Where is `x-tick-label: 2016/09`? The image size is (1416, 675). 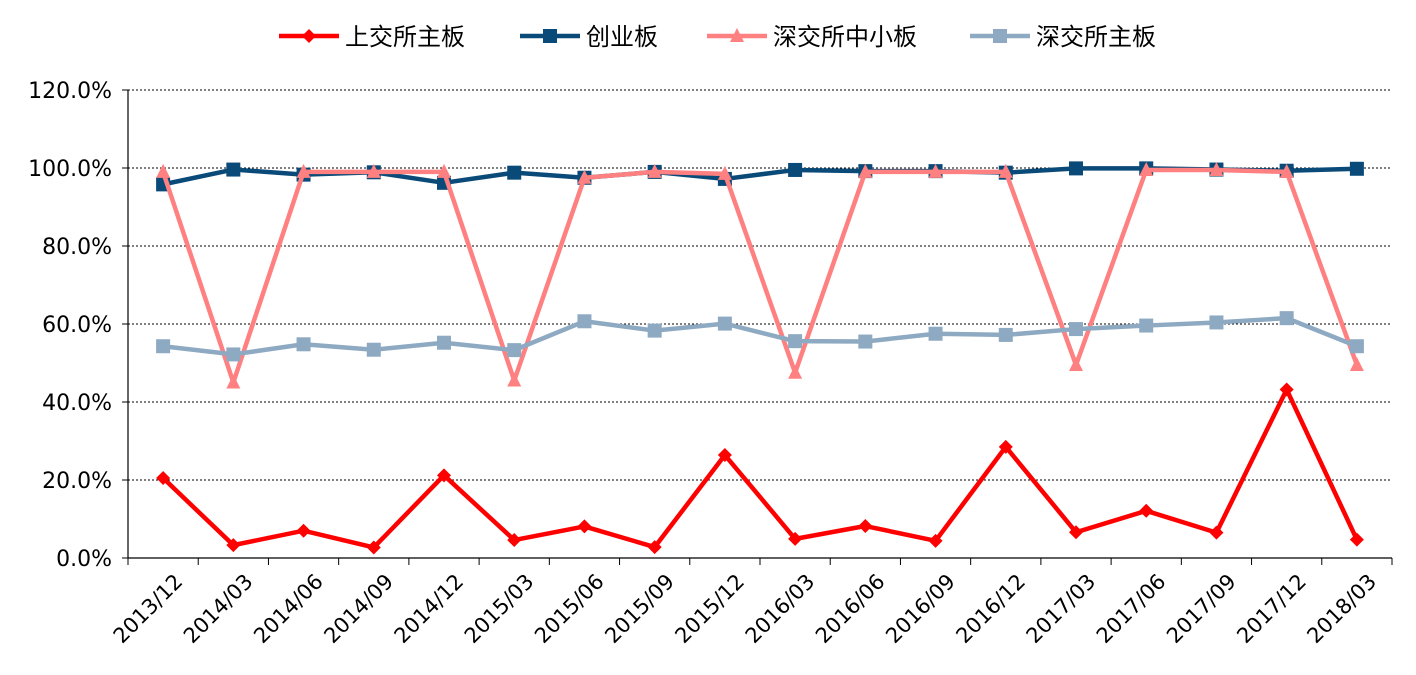
x-tick-label: 2016/09 is located at coordinates (920, 608).